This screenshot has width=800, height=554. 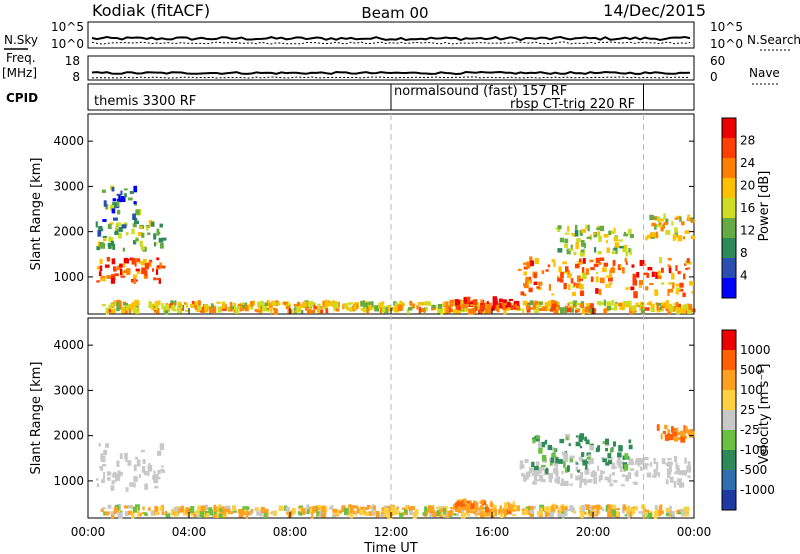 I want to click on freq-label-2: [MHz], so click(x=19, y=73).